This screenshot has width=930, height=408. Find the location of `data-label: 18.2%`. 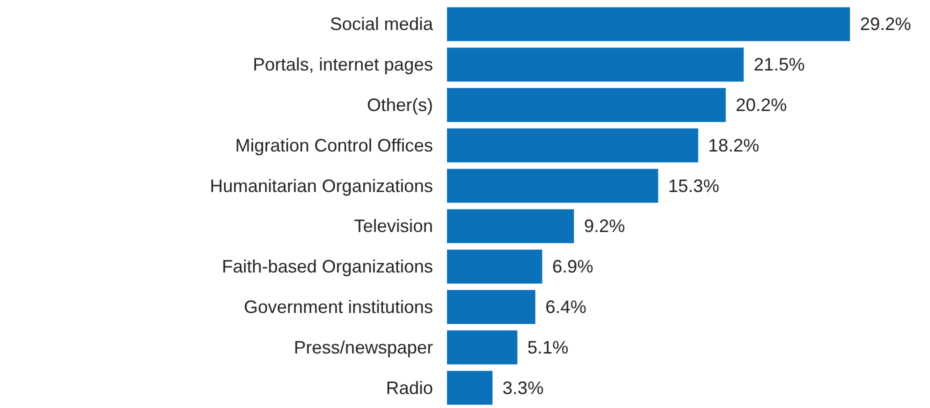

data-label: 18.2% is located at coordinates (734, 145).